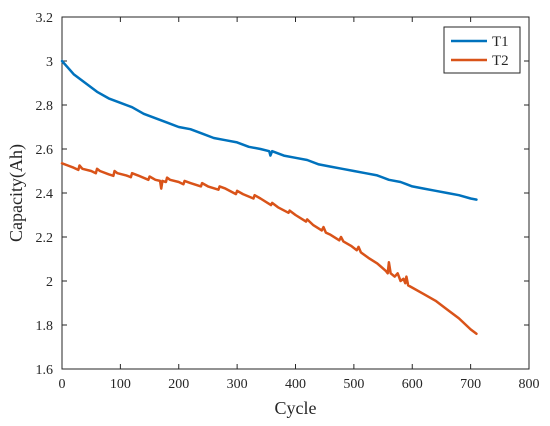 The height and width of the screenshot is (426, 550). I want to click on y-tick-label: 2.6, so click(45, 150).